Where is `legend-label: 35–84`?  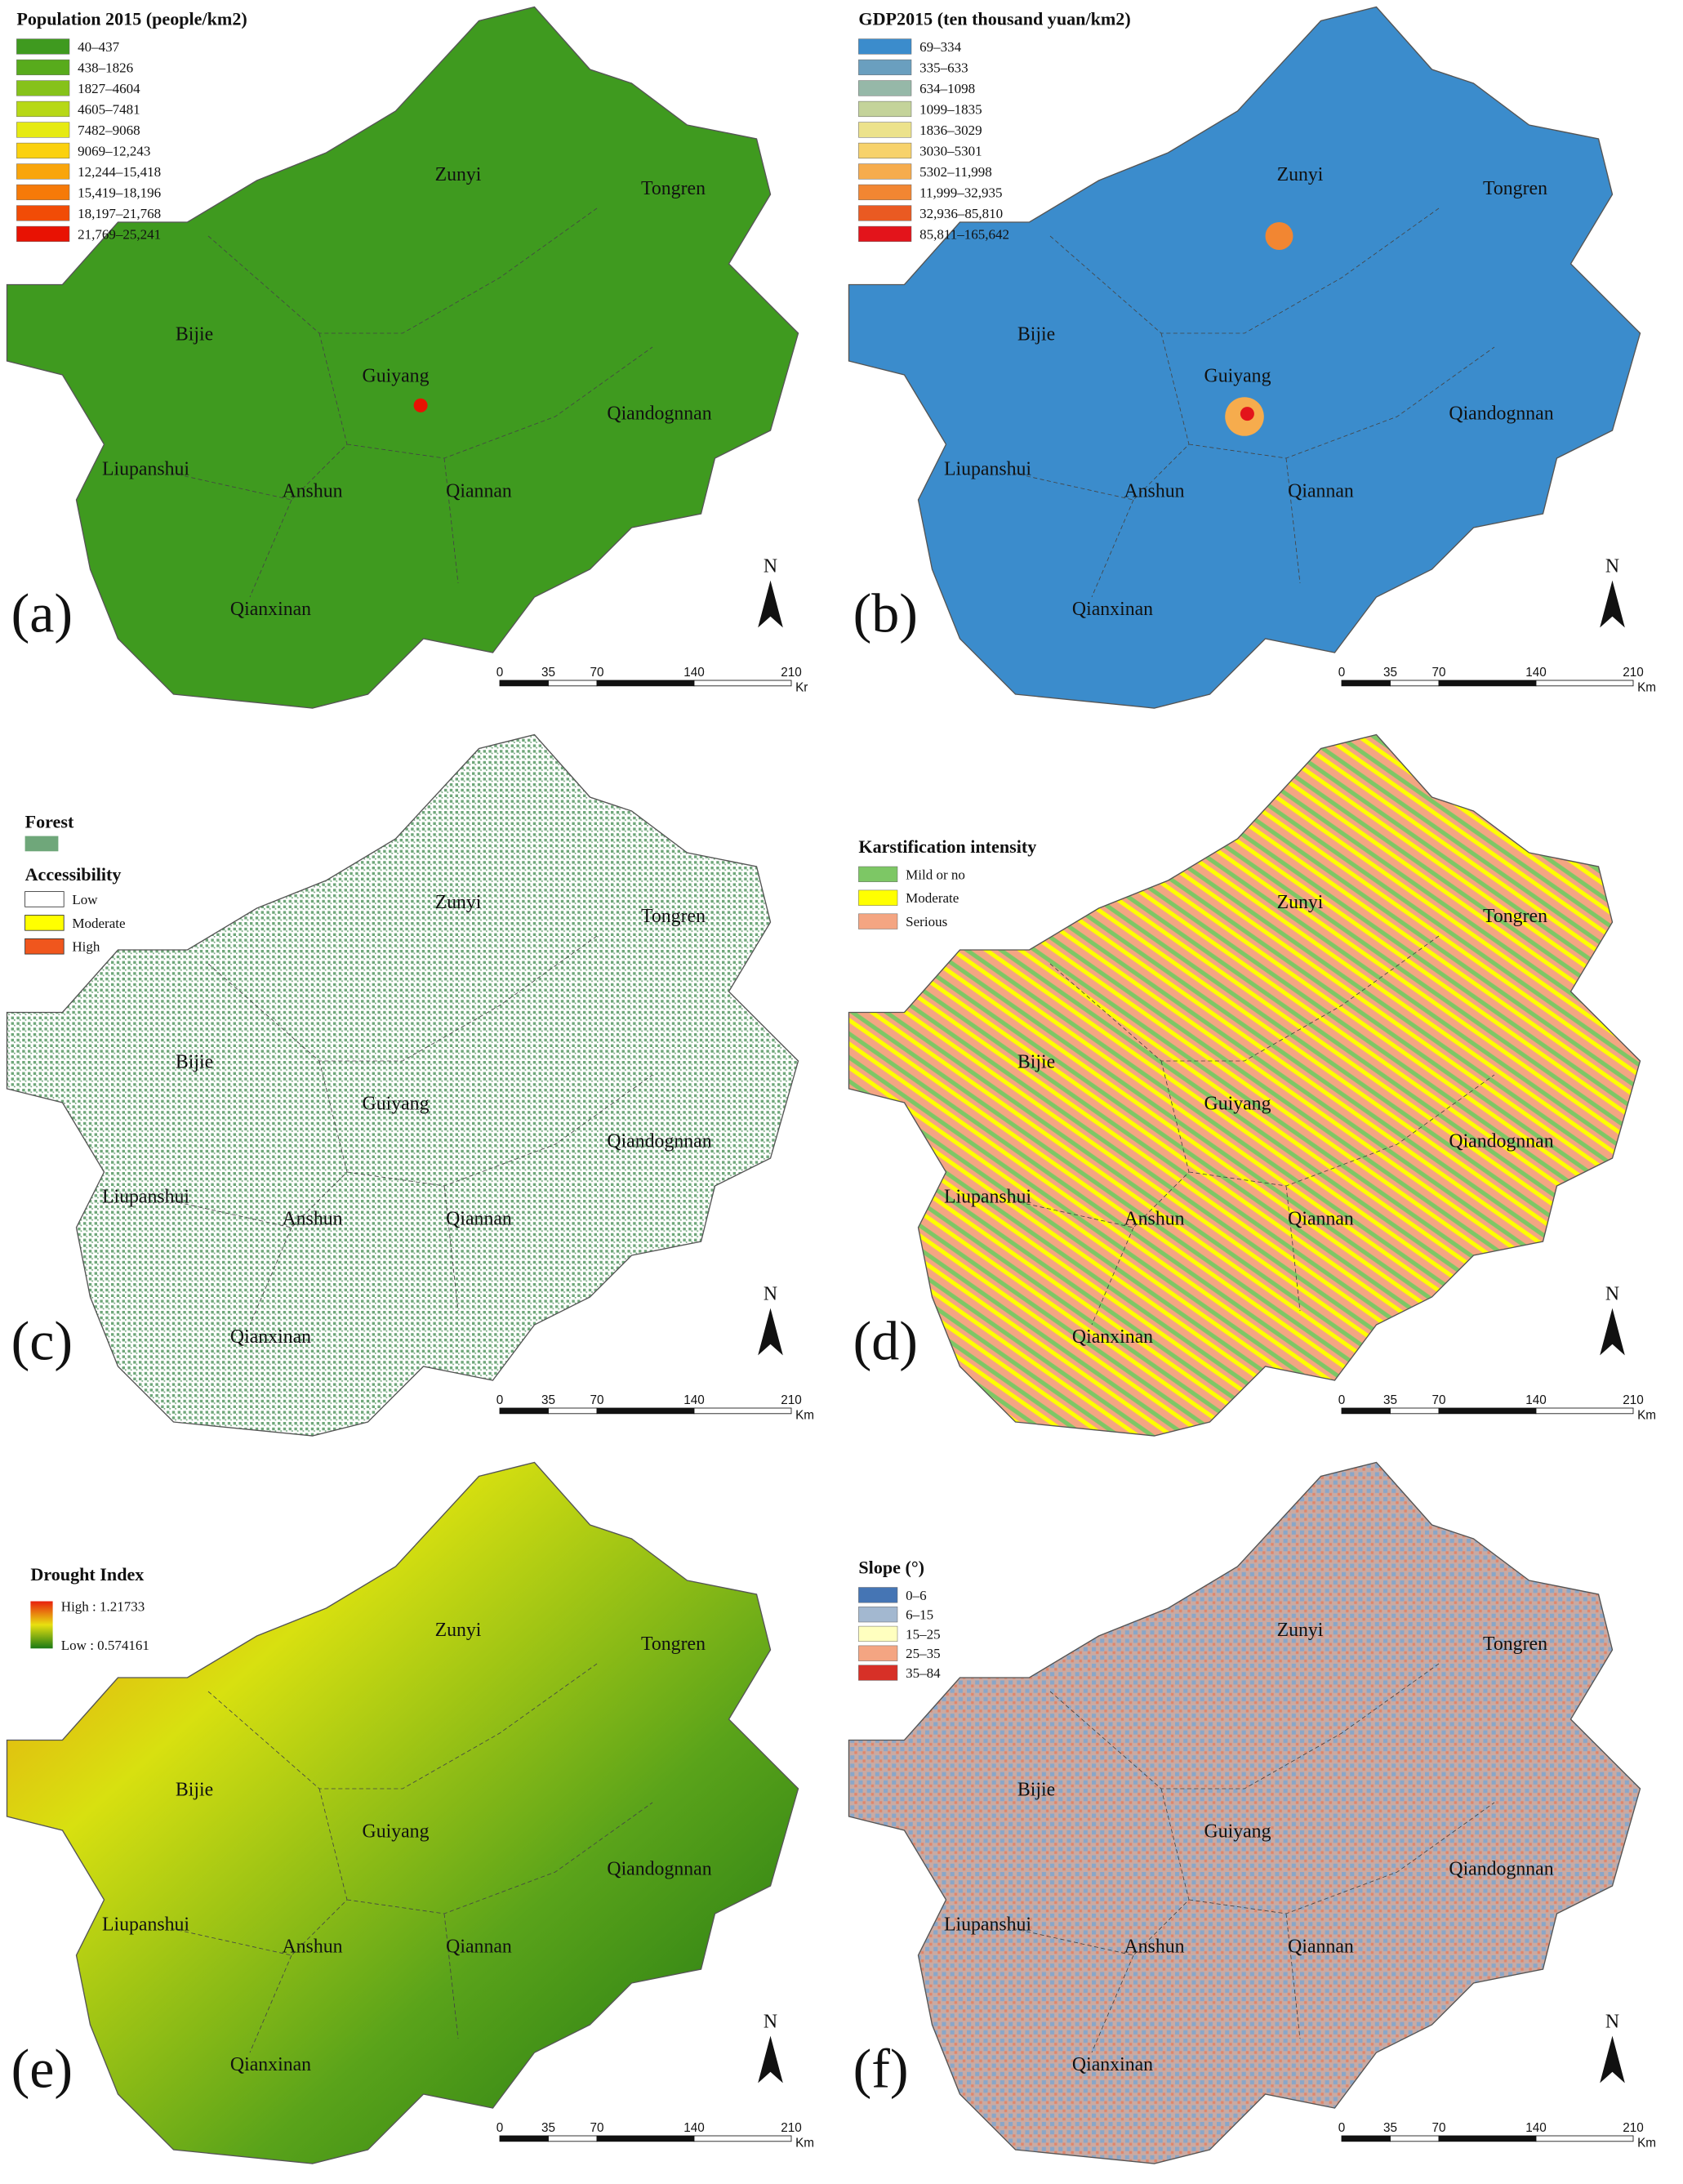
legend-label: 35–84 is located at coordinates (924, 1673).